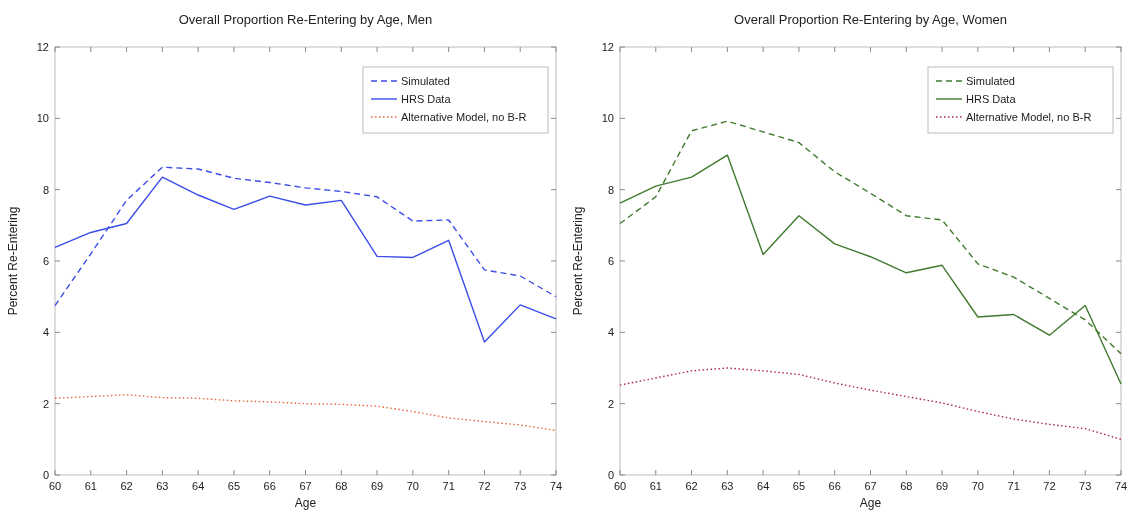 The width and height of the screenshot is (1147, 514). I want to click on chart-title: Overall Proportion Re-Entering by Age, Men, so click(305, 19).